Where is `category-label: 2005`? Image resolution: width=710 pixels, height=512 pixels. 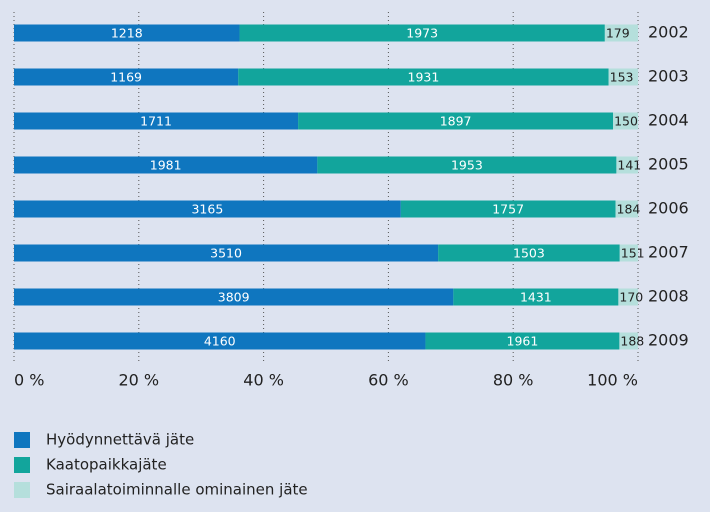
category-label: 2005 is located at coordinates (668, 164).